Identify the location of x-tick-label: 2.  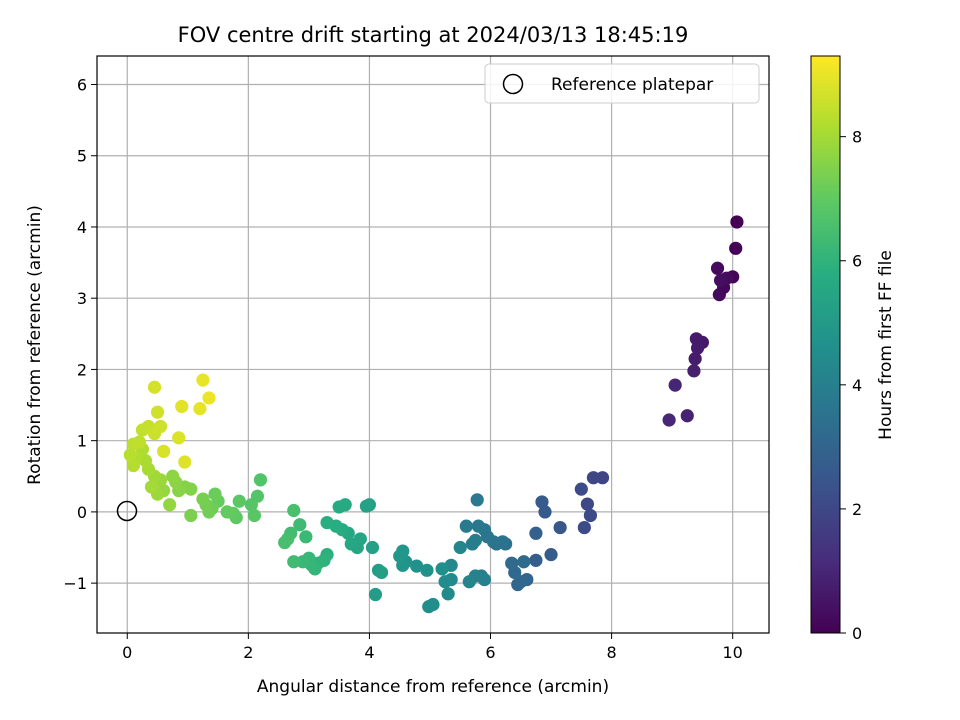
(248, 652).